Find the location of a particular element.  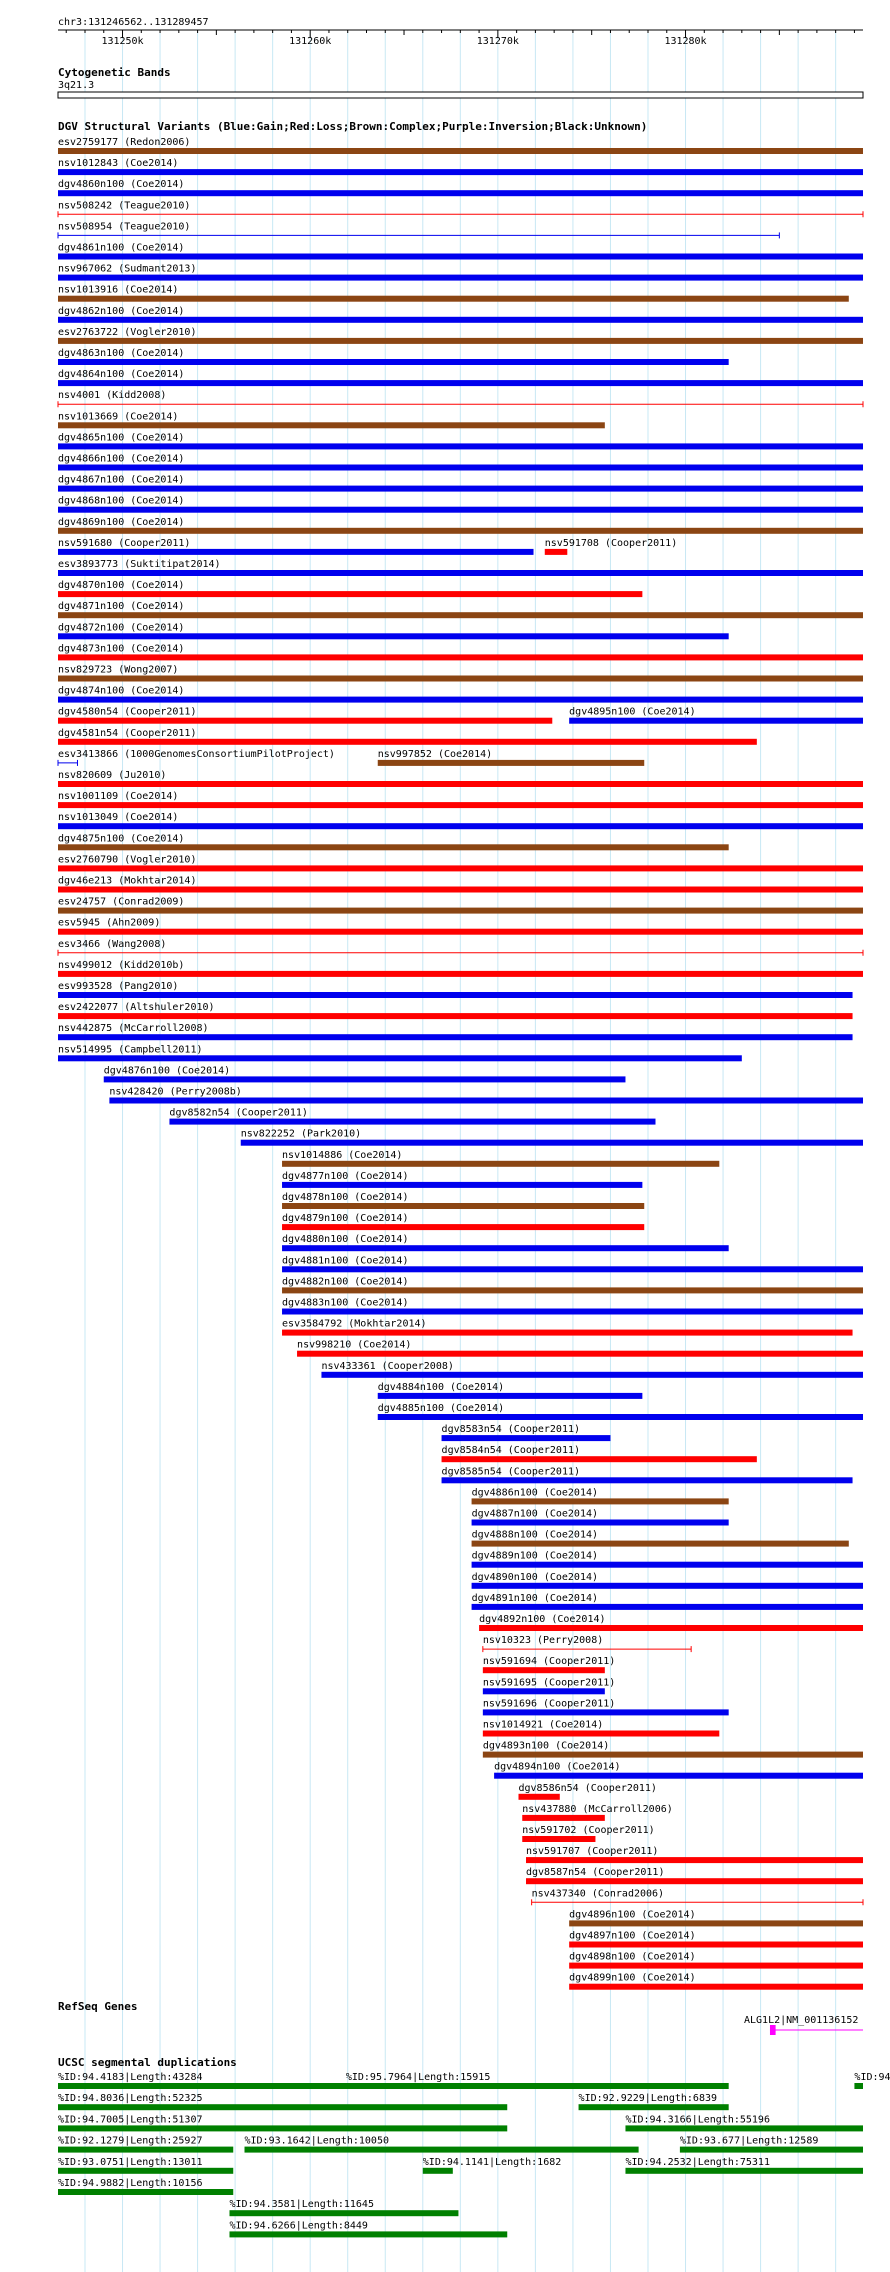

cytoband-ideogram is located at coordinates (460, 95).